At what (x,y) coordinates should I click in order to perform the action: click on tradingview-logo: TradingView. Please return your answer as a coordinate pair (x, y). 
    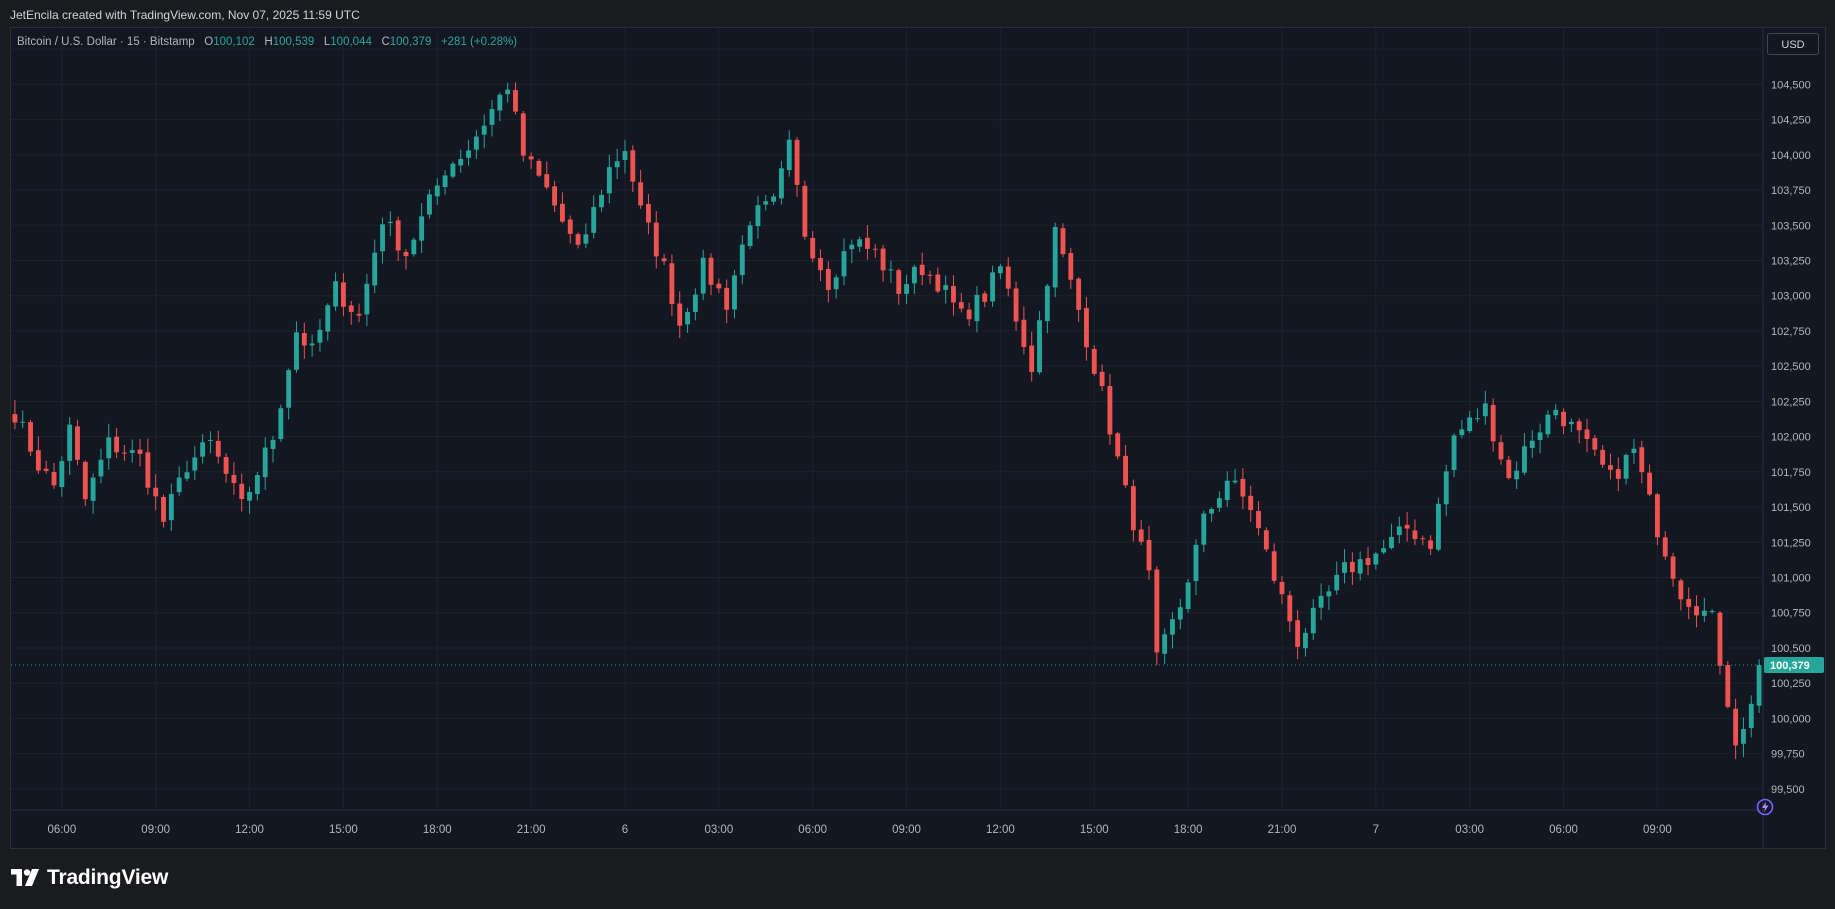
    Looking at the image, I should click on (89, 878).